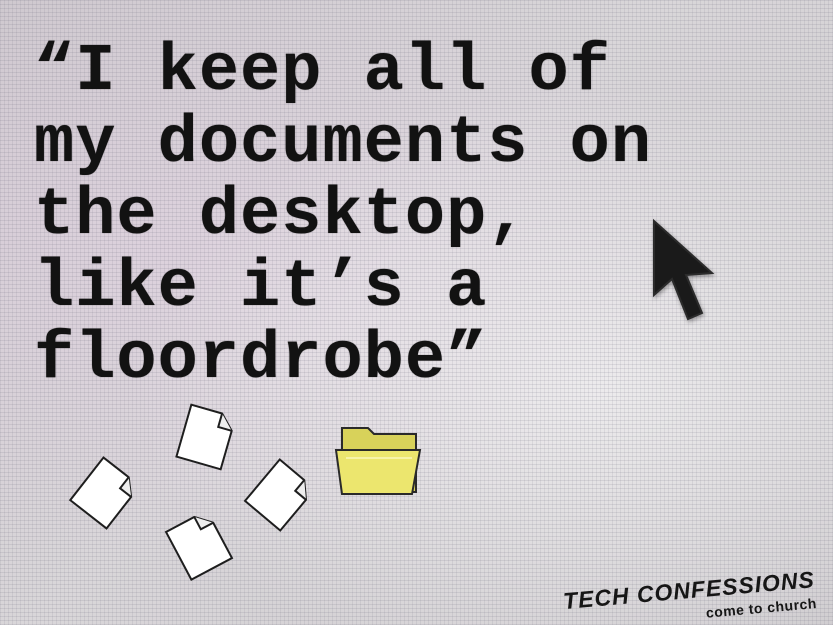 This screenshot has width=833, height=625. I want to click on brand-logo: TECH CONFESSIONS come to church, so click(689, 595).